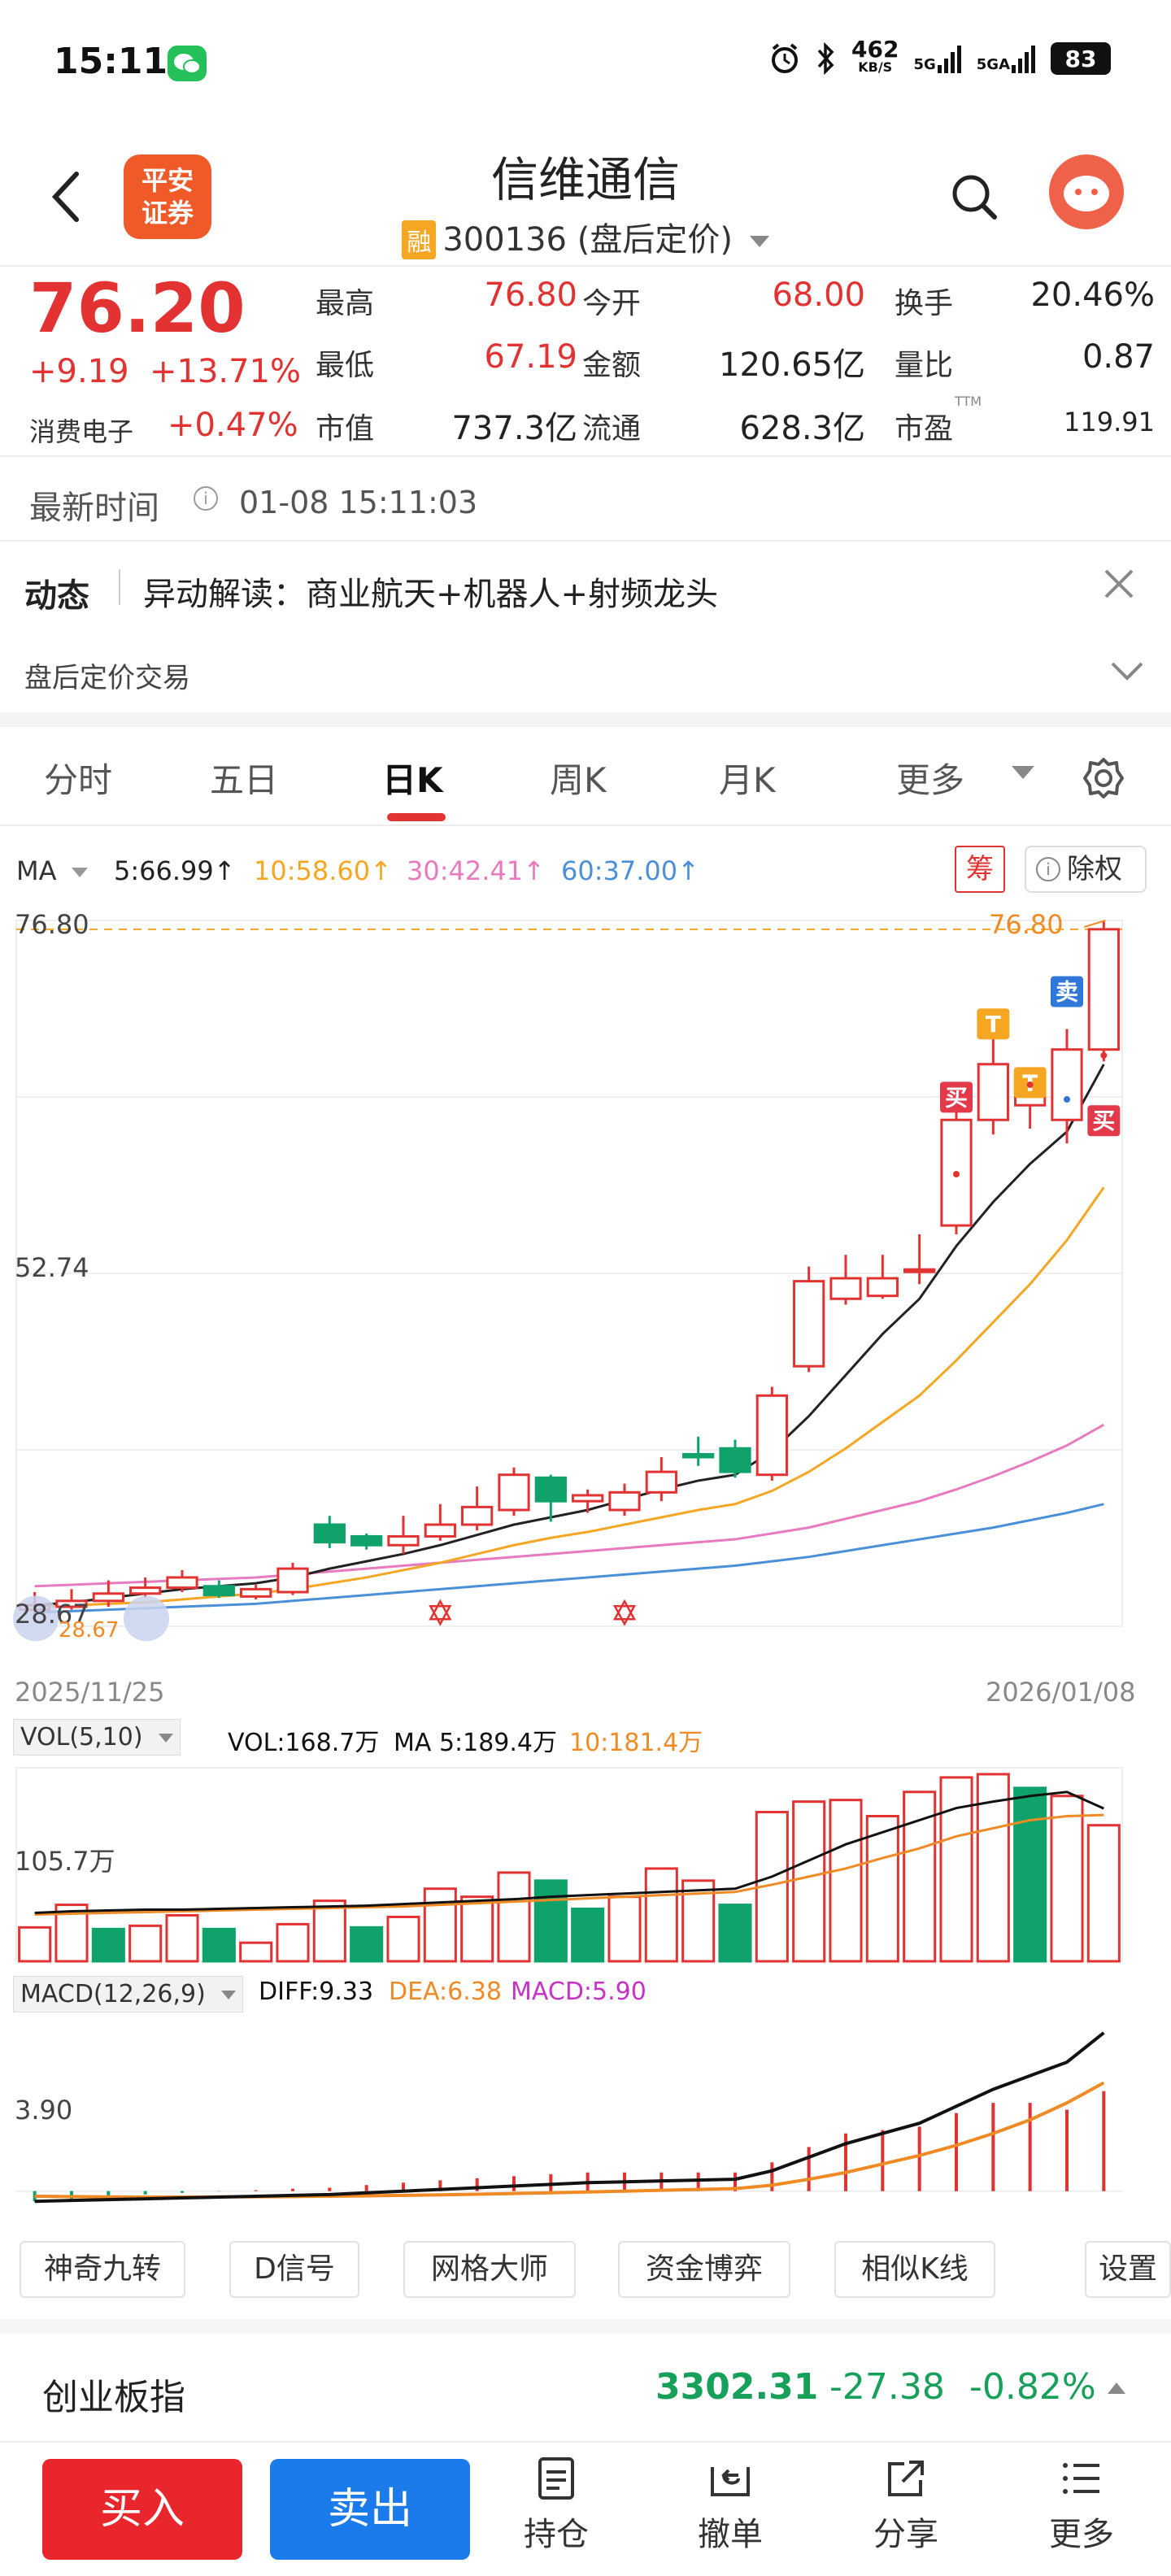  Describe the element at coordinates (316, 1992) in the screenshot. I see `macd-diff: DIFF:9.33` at that location.